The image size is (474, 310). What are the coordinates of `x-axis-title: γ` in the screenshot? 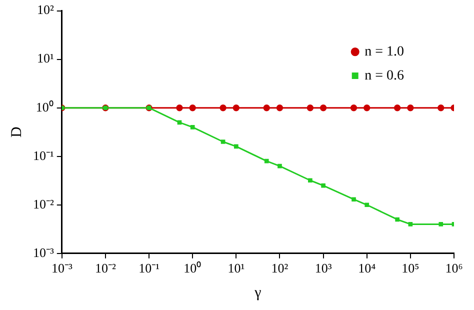 It's located at (258, 292).